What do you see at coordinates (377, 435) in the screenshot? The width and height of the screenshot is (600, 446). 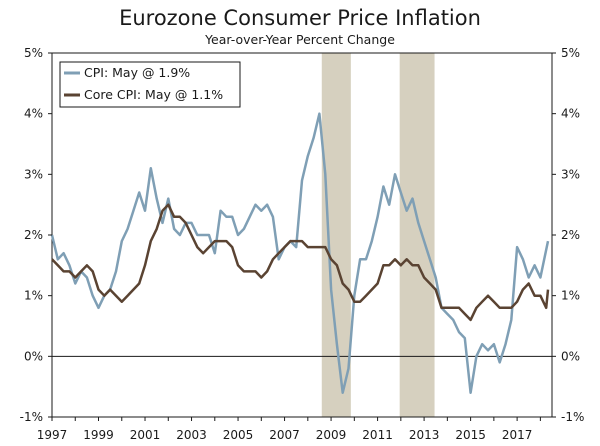 I see `x-tick-label: 2011` at bounding box center [377, 435].